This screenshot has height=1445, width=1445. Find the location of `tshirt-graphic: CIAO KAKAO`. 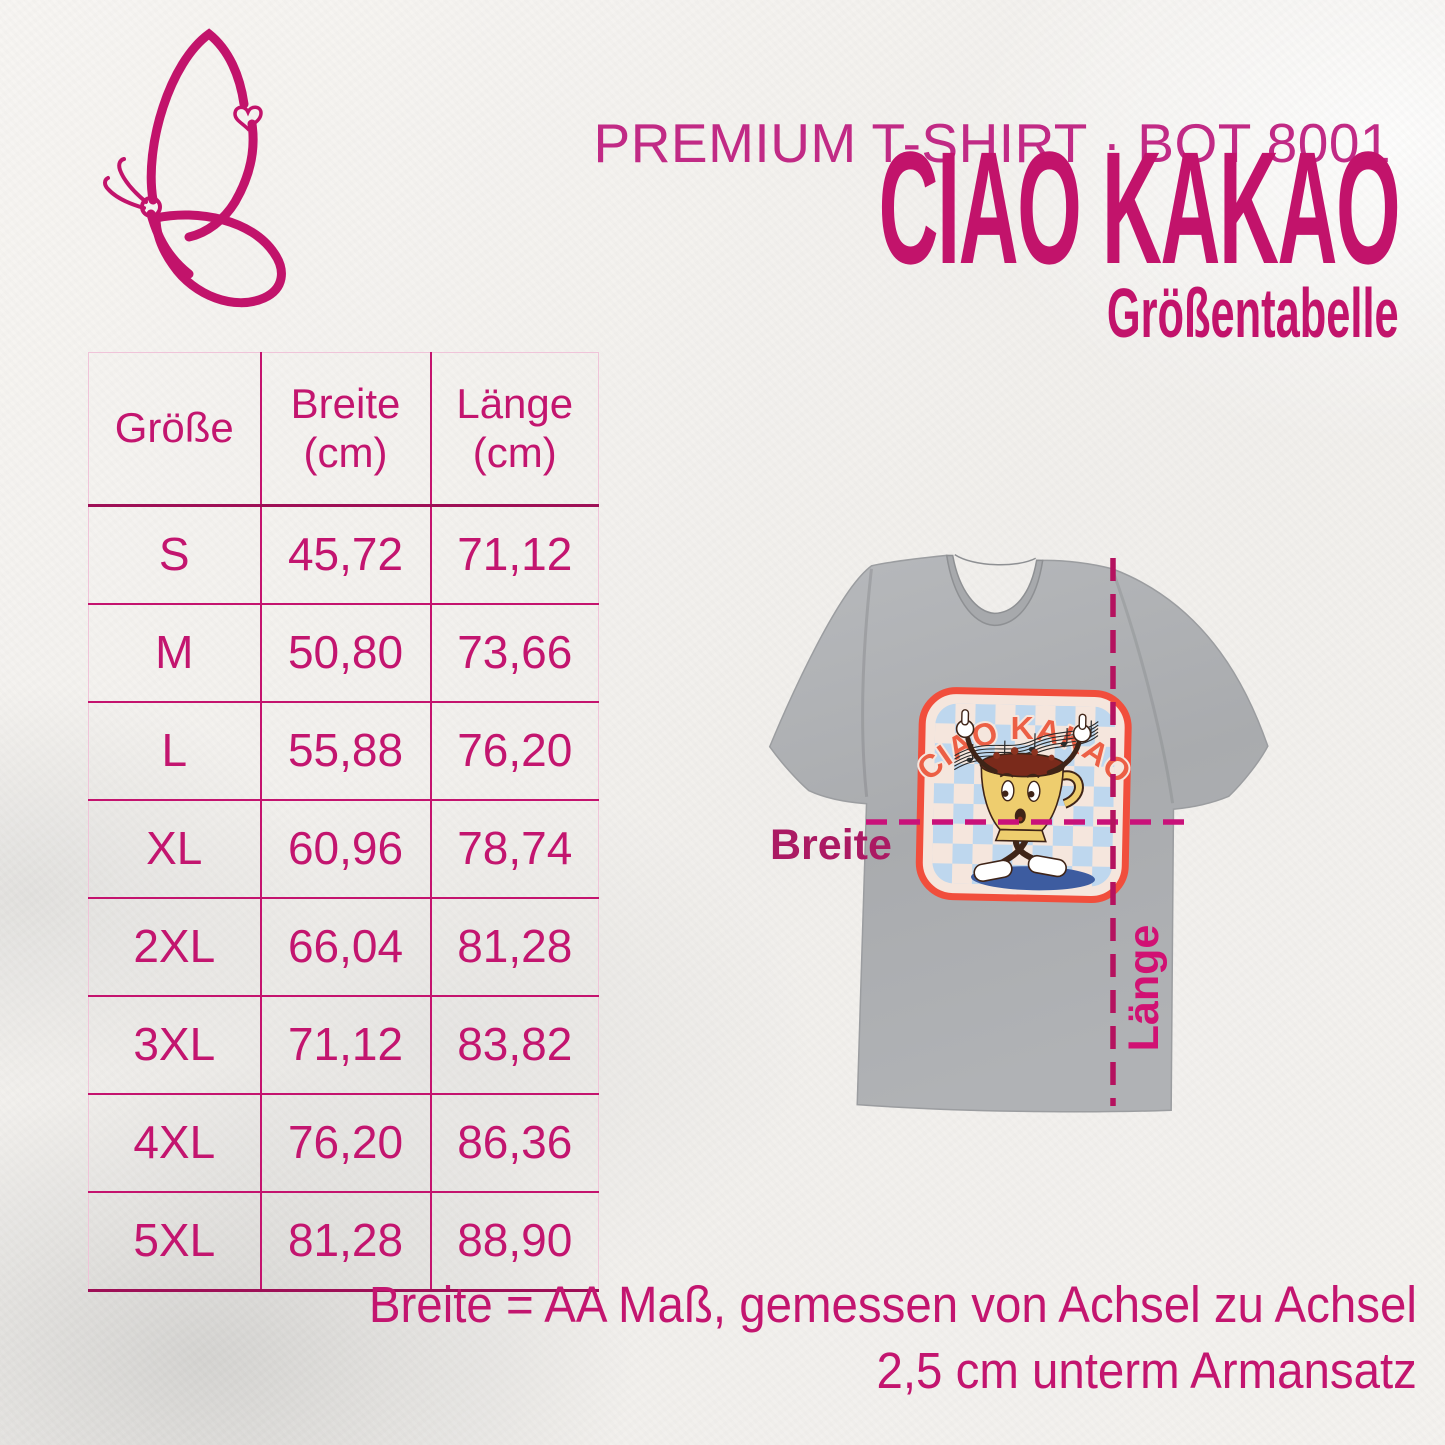

tshirt-graphic: CIAO KAKAO is located at coordinates (1018, 833).